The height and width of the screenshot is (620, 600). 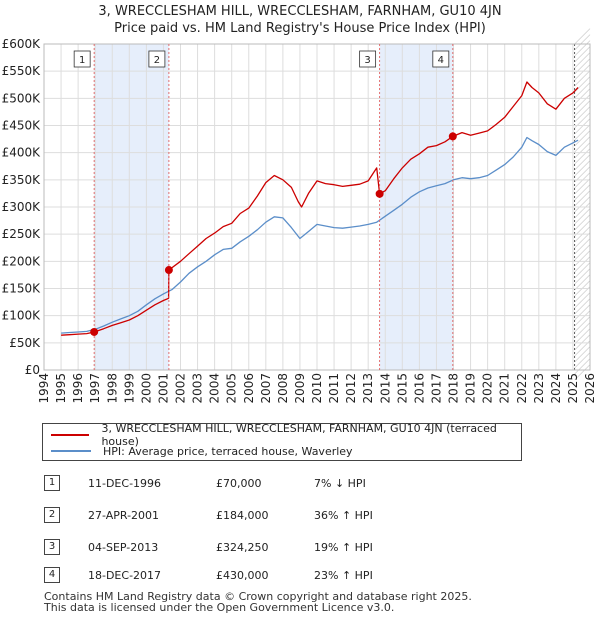 What do you see at coordinates (367, 60) in the screenshot?
I see `sale-marker-label: 3` at bounding box center [367, 60].